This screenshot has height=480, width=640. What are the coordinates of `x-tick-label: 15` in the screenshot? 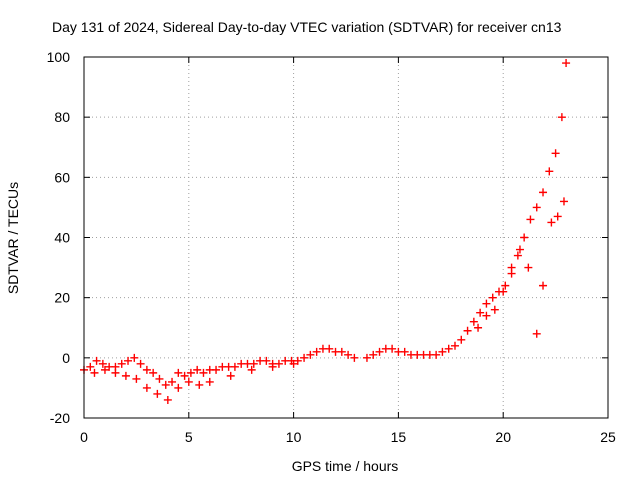 It's located at (399, 437).